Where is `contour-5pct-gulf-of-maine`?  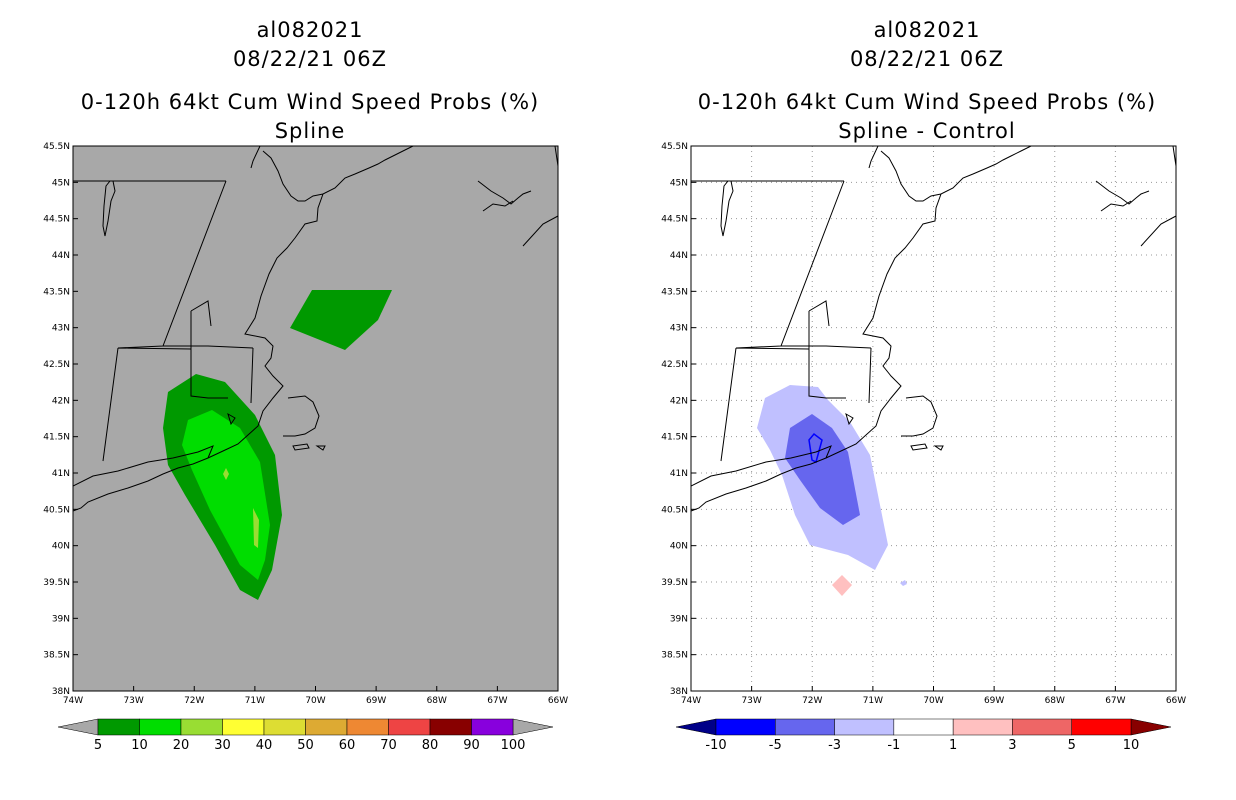
contour-5pct-gulf-of-maine is located at coordinates (341, 320).